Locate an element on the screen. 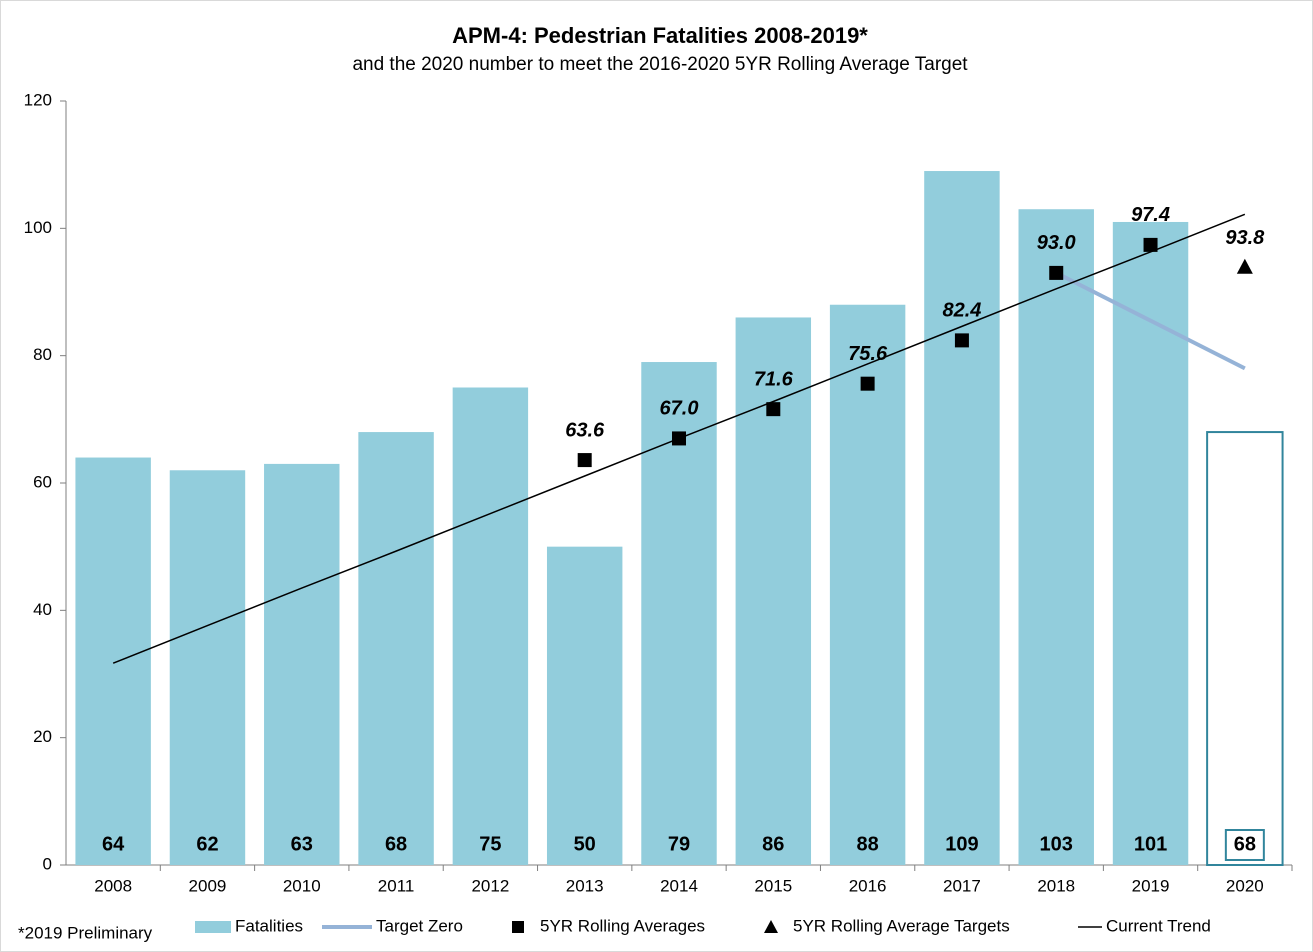  marker-triangle is located at coordinates (1244, 266).